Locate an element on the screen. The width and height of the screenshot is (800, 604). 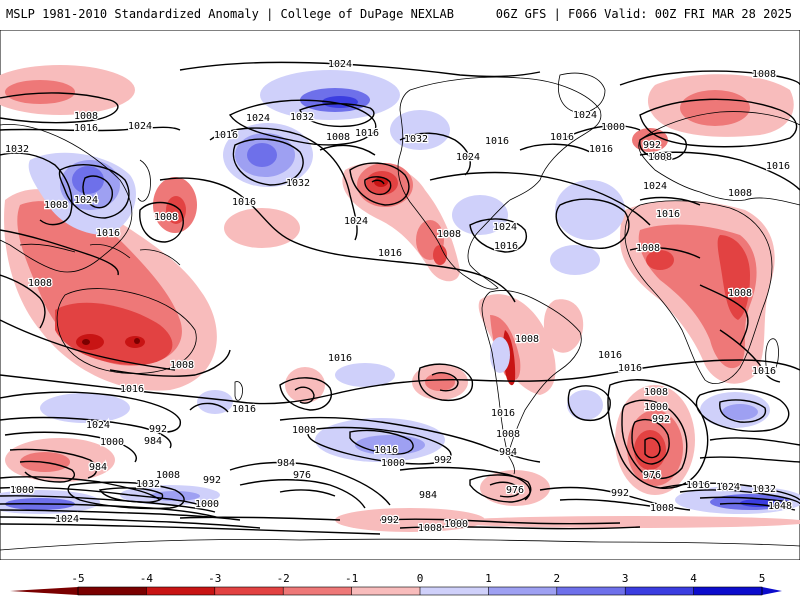
madagascar-outline is located at coordinates (772, 356).